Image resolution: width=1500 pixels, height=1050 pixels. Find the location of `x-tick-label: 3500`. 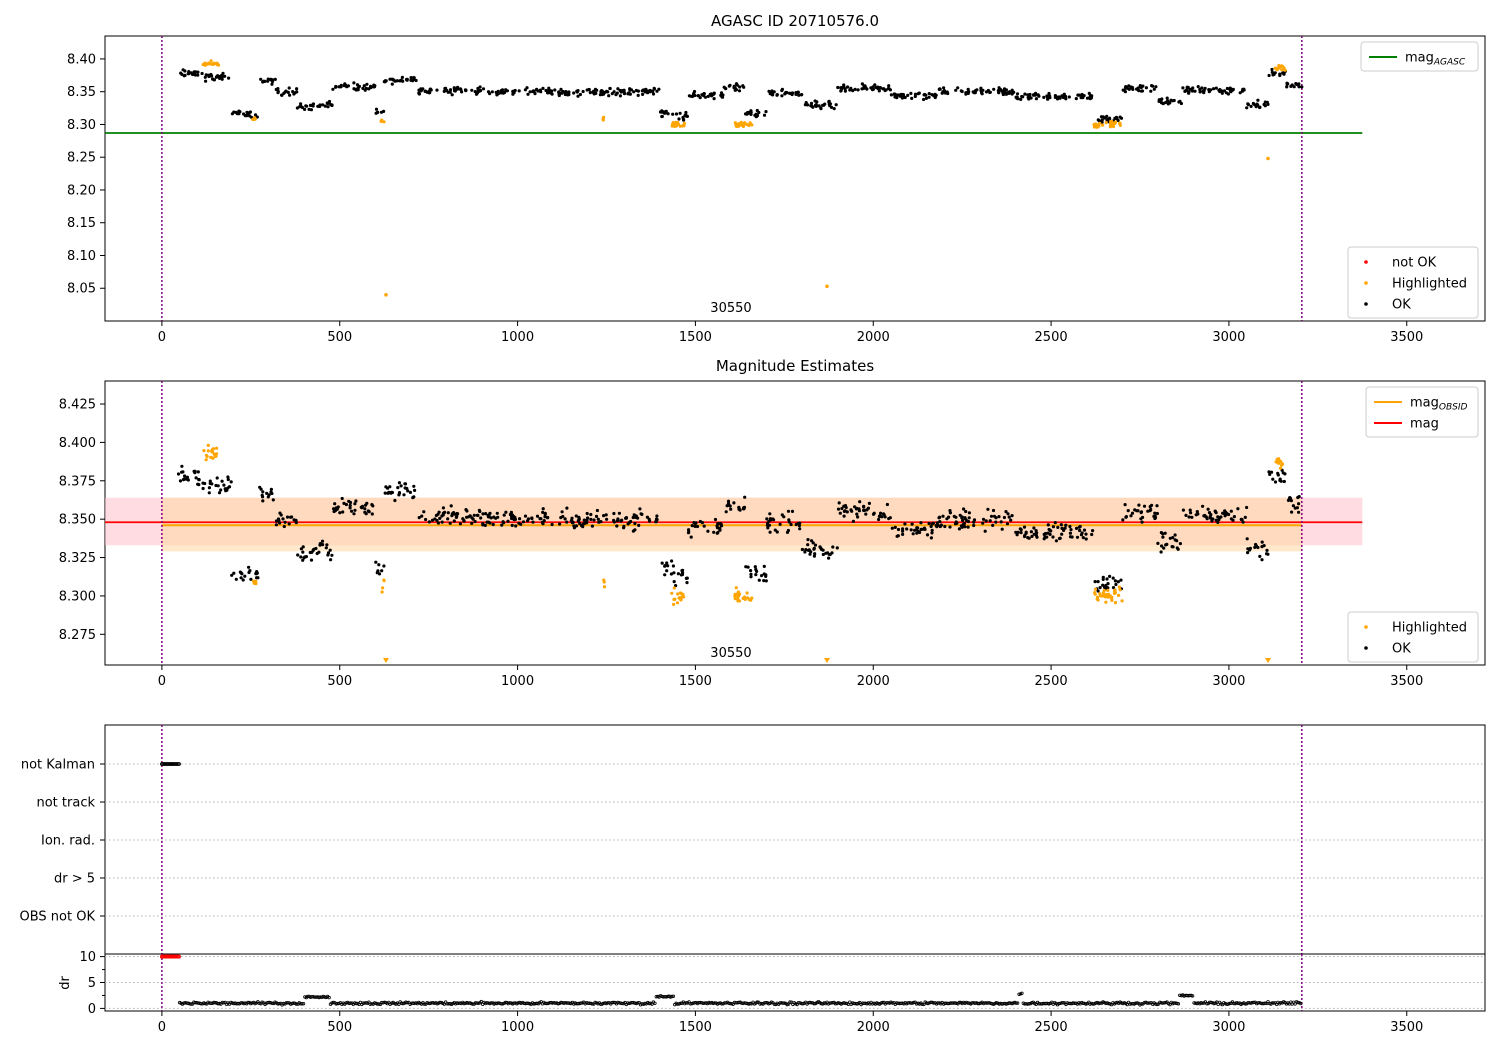

x-tick-label: 3500 is located at coordinates (1406, 681).